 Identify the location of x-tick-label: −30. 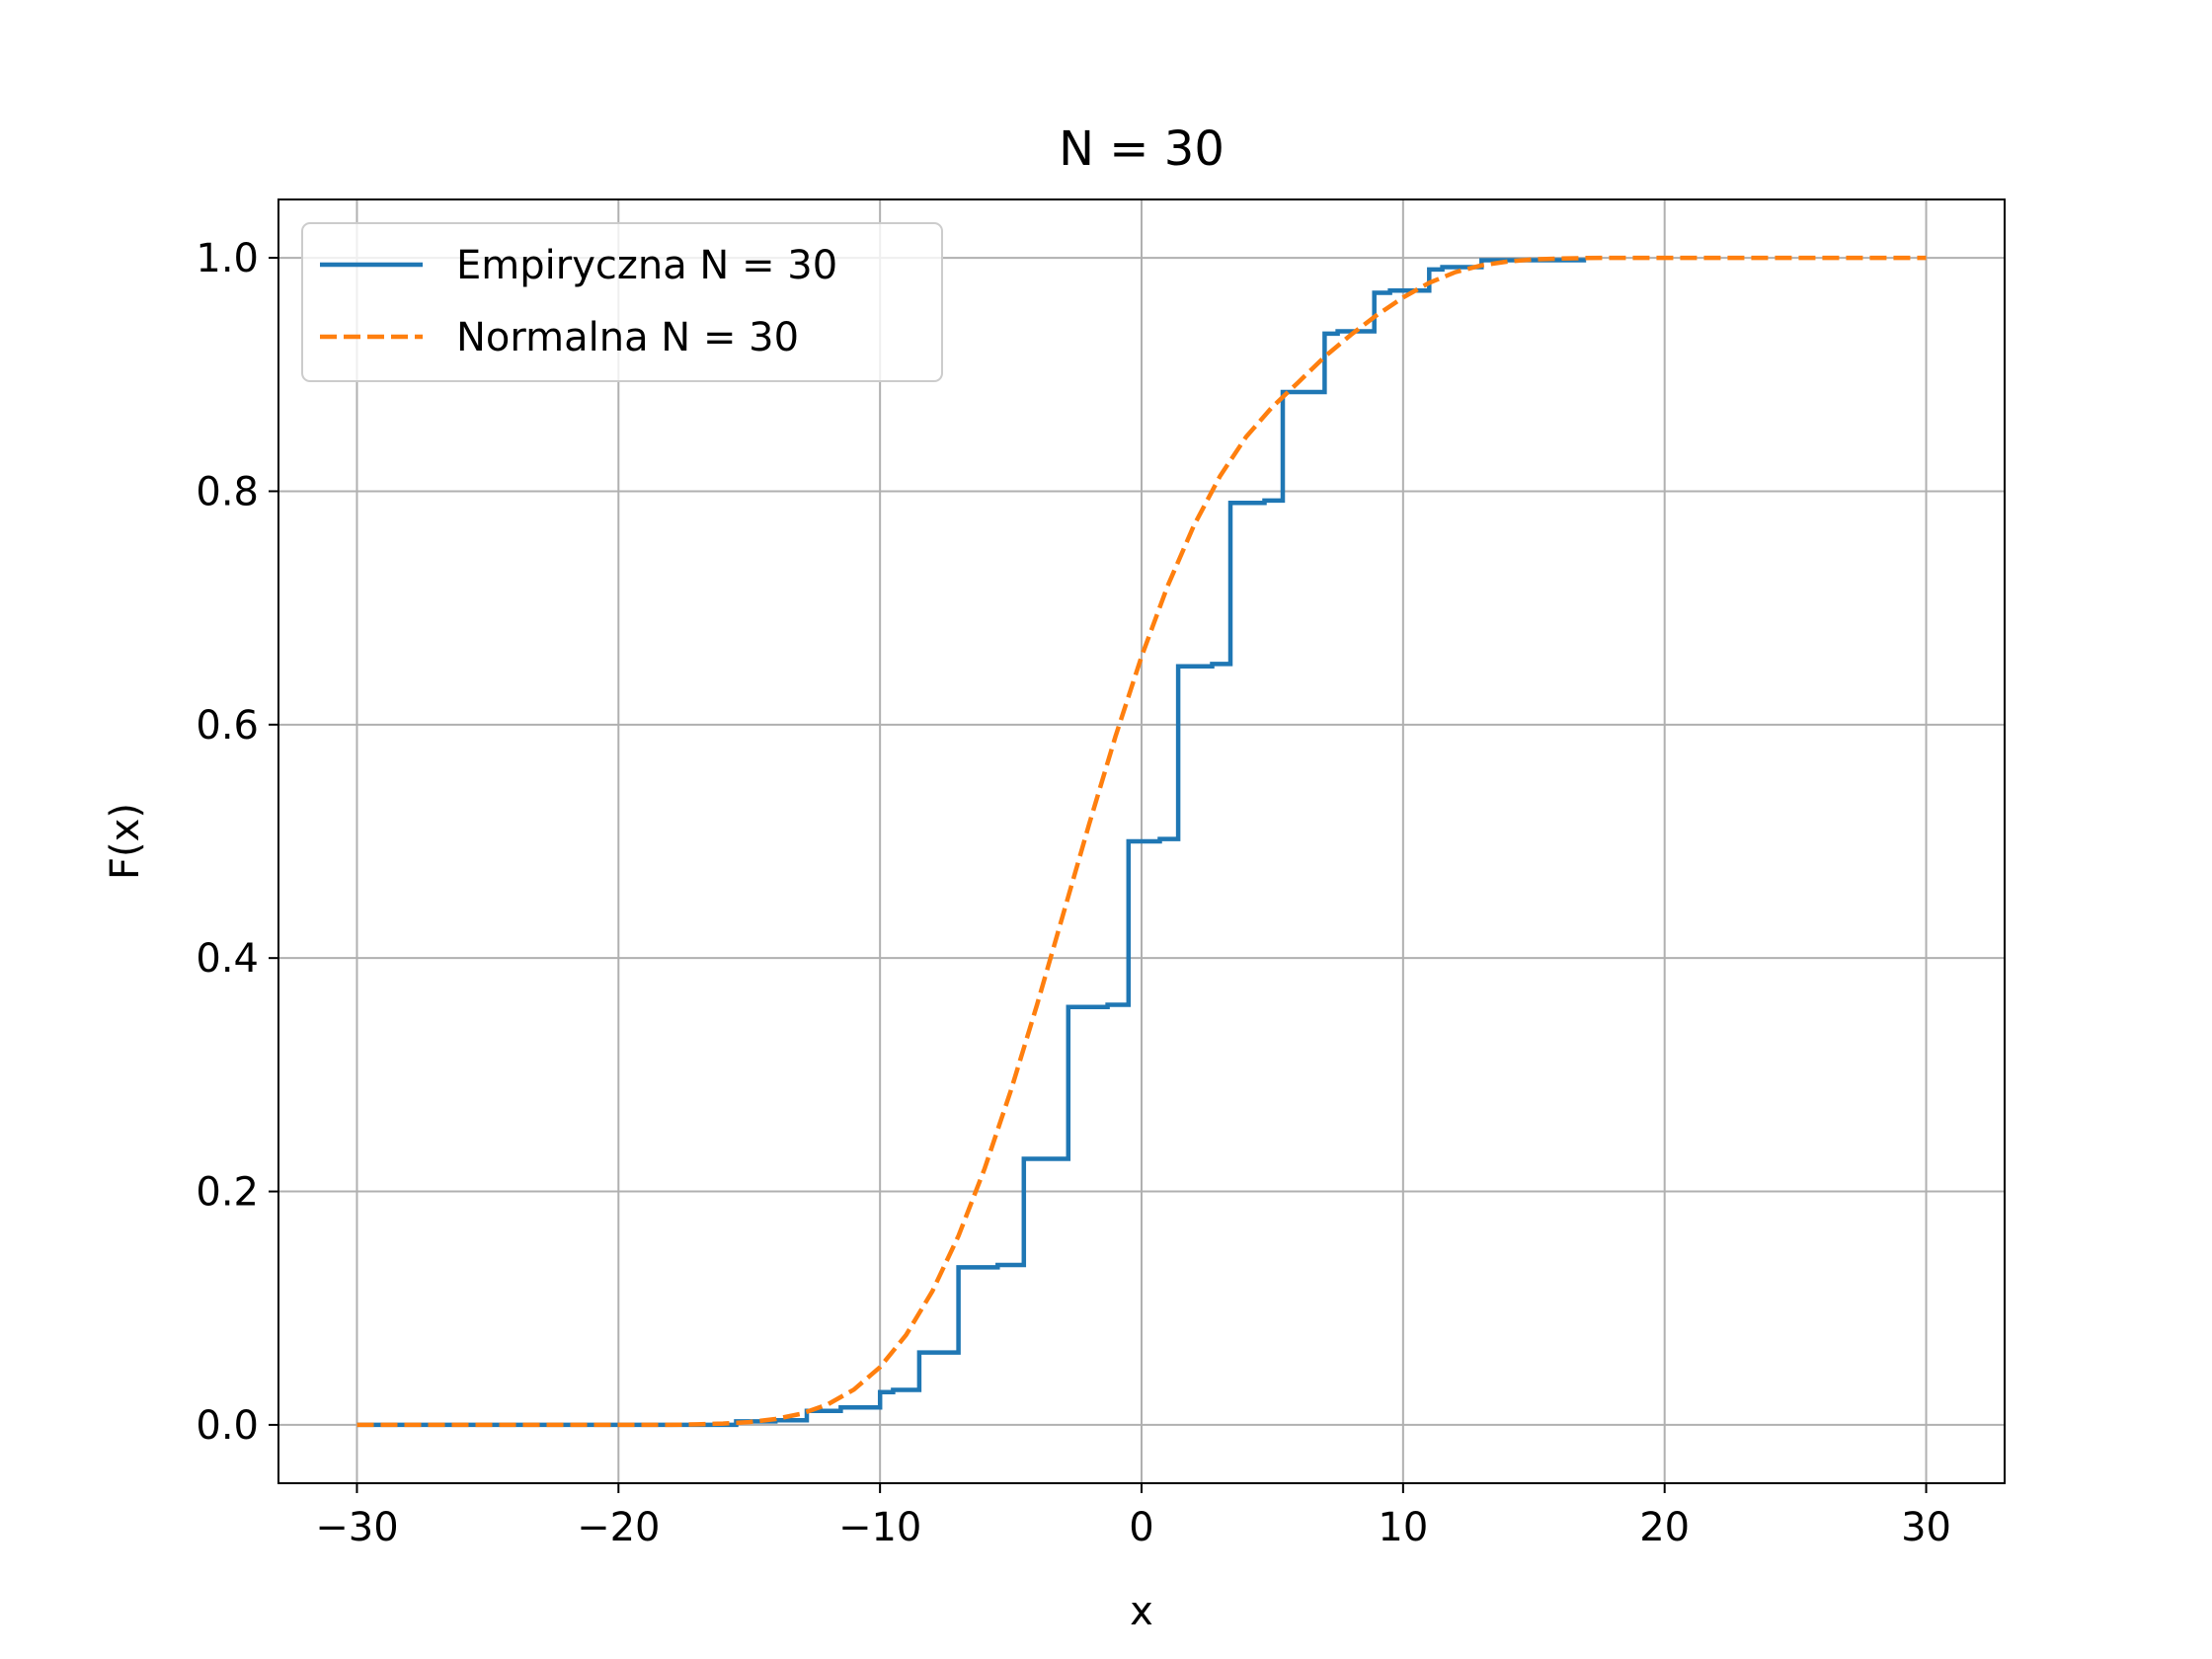
(357, 1528).